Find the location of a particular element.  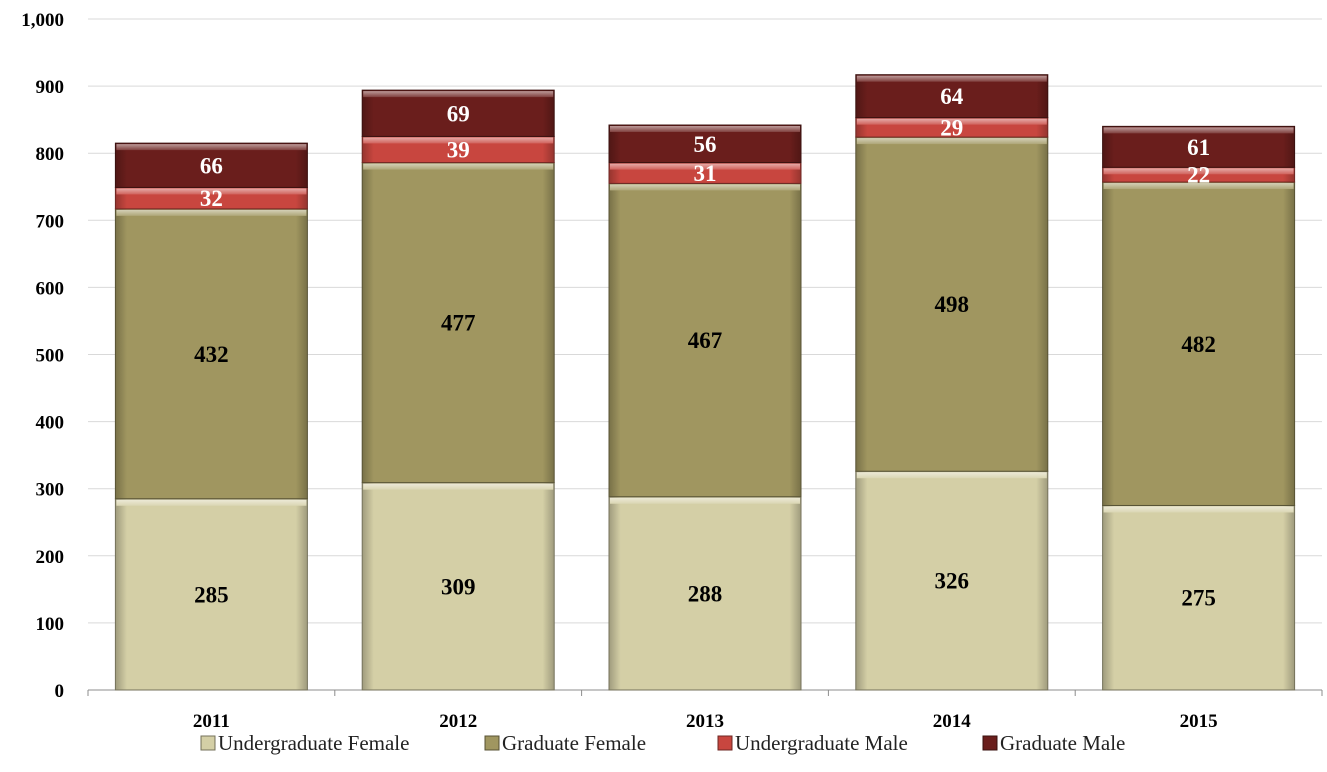

data-label-graduate-female-2013: 467 is located at coordinates (705, 340).